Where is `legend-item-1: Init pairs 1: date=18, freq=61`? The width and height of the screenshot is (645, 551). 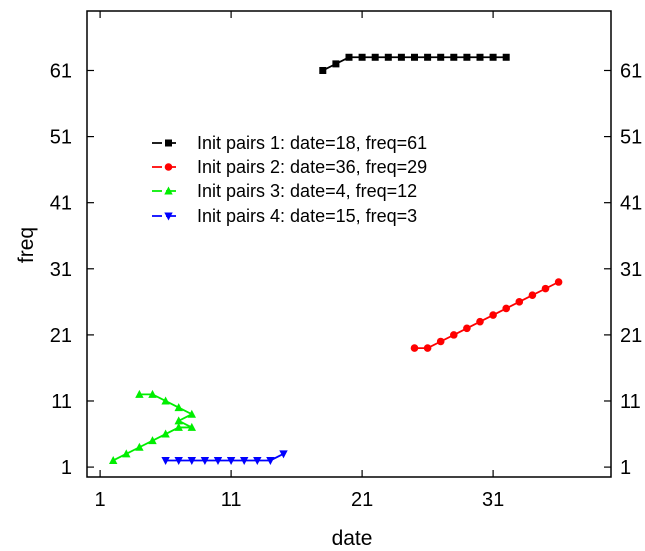 legend-item-1: Init pairs 1: date=18, freq=61 is located at coordinates (289, 143).